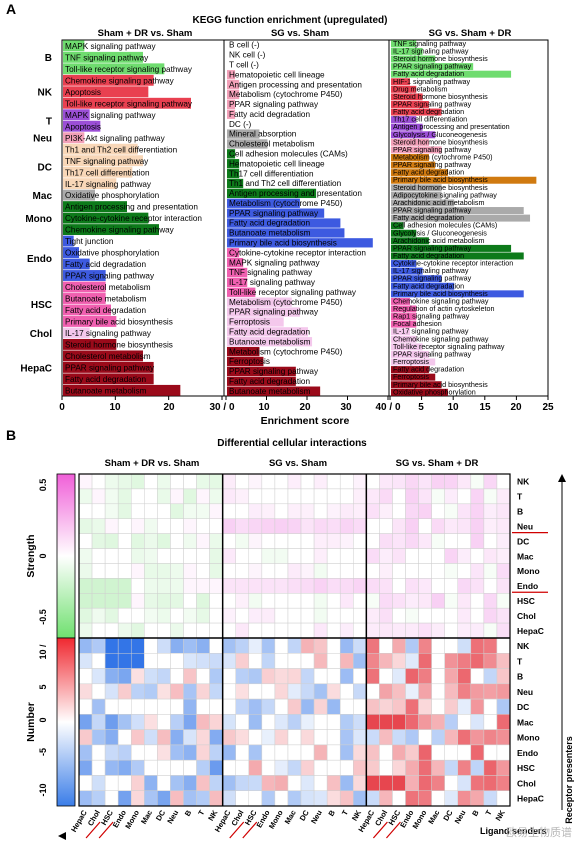 This screenshot has height=846, width=580. I want to click on receiver-label-number: NK, so click(523, 646).